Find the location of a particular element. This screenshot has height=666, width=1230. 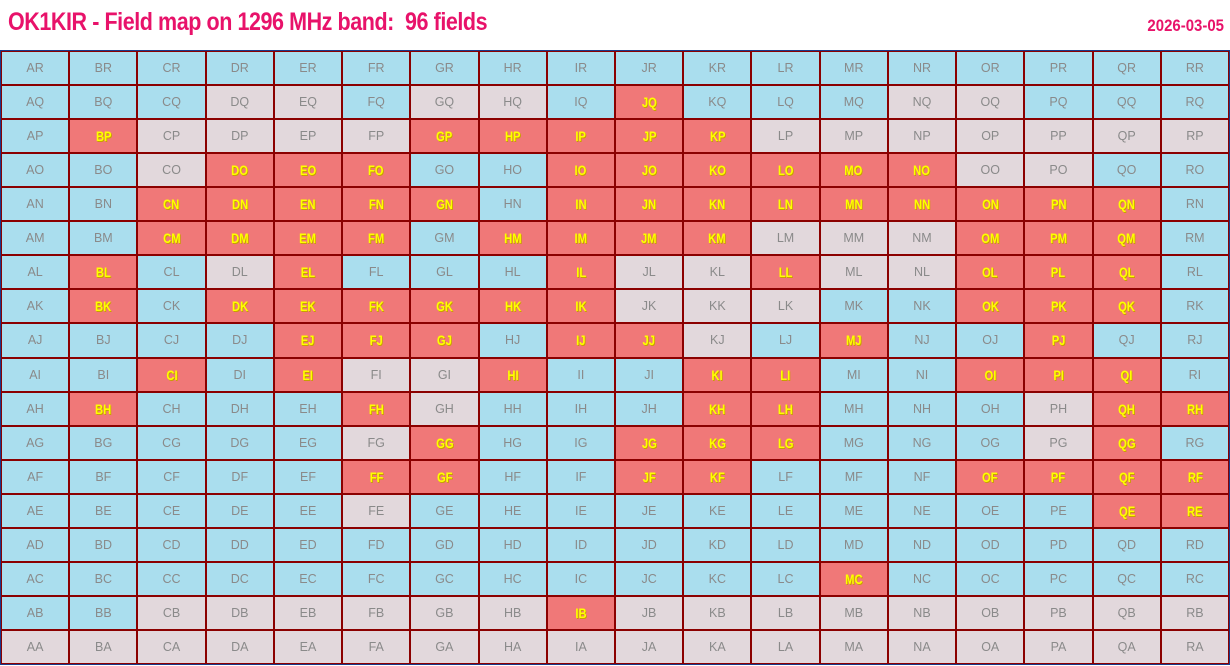

field-cell-ol-worked: OL is located at coordinates (990, 272).